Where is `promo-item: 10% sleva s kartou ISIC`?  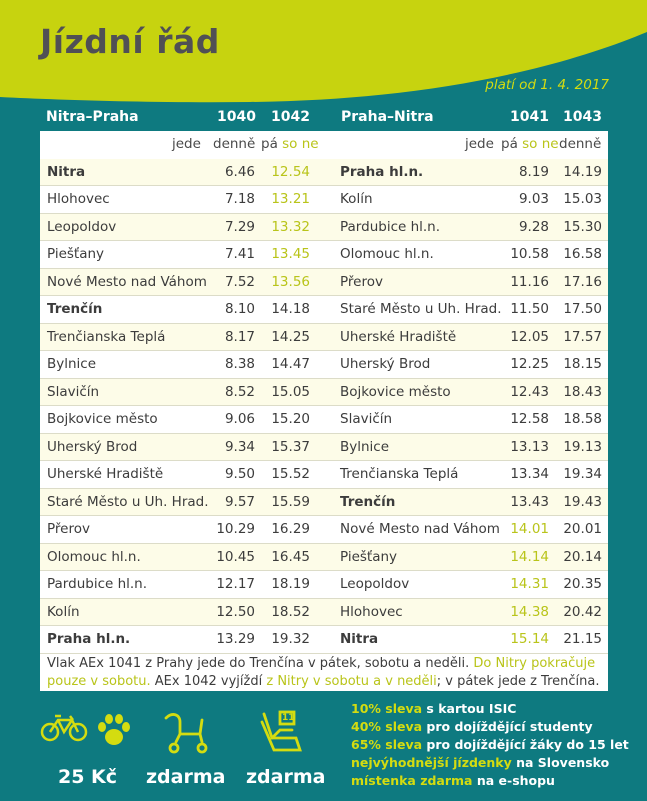
promo-item: 10% sleva s kartou ISIC is located at coordinates (434, 708).